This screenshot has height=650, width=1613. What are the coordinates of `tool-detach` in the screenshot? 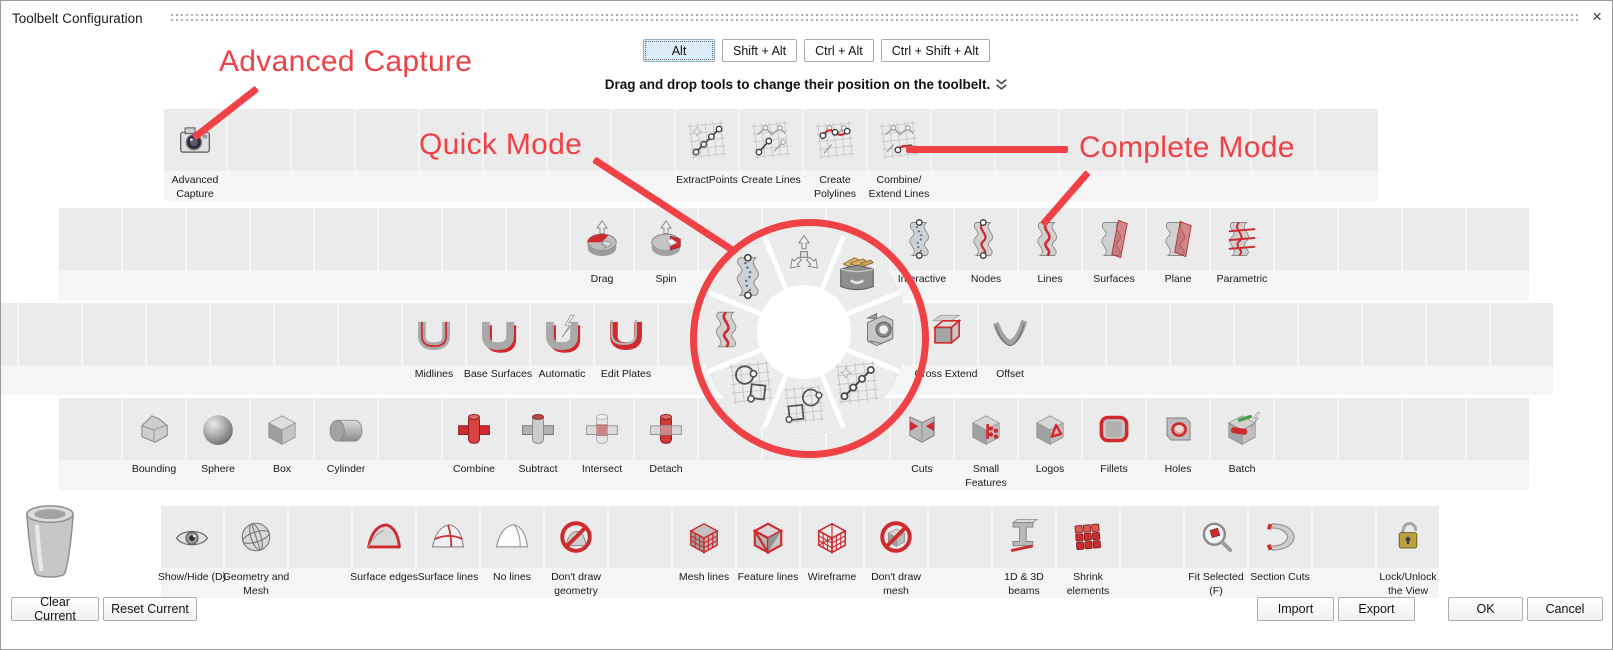 It's located at (666, 429).